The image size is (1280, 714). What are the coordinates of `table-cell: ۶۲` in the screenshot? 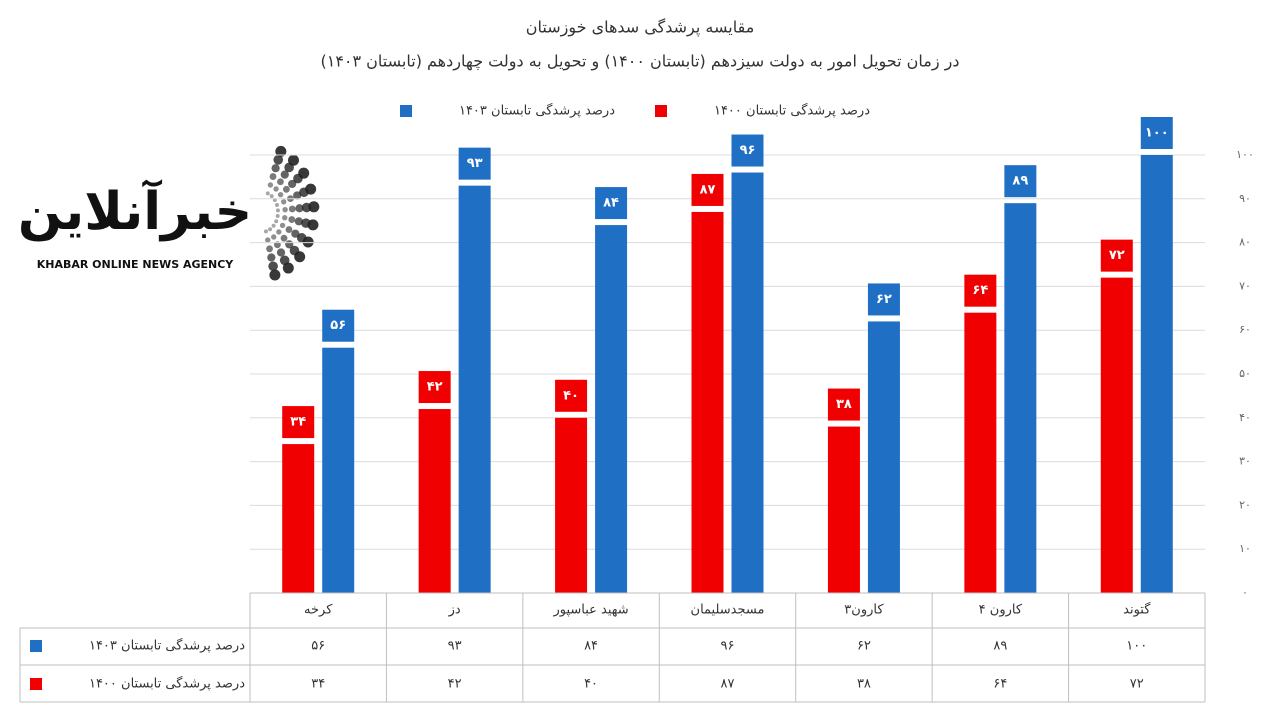 It's located at (864, 646).